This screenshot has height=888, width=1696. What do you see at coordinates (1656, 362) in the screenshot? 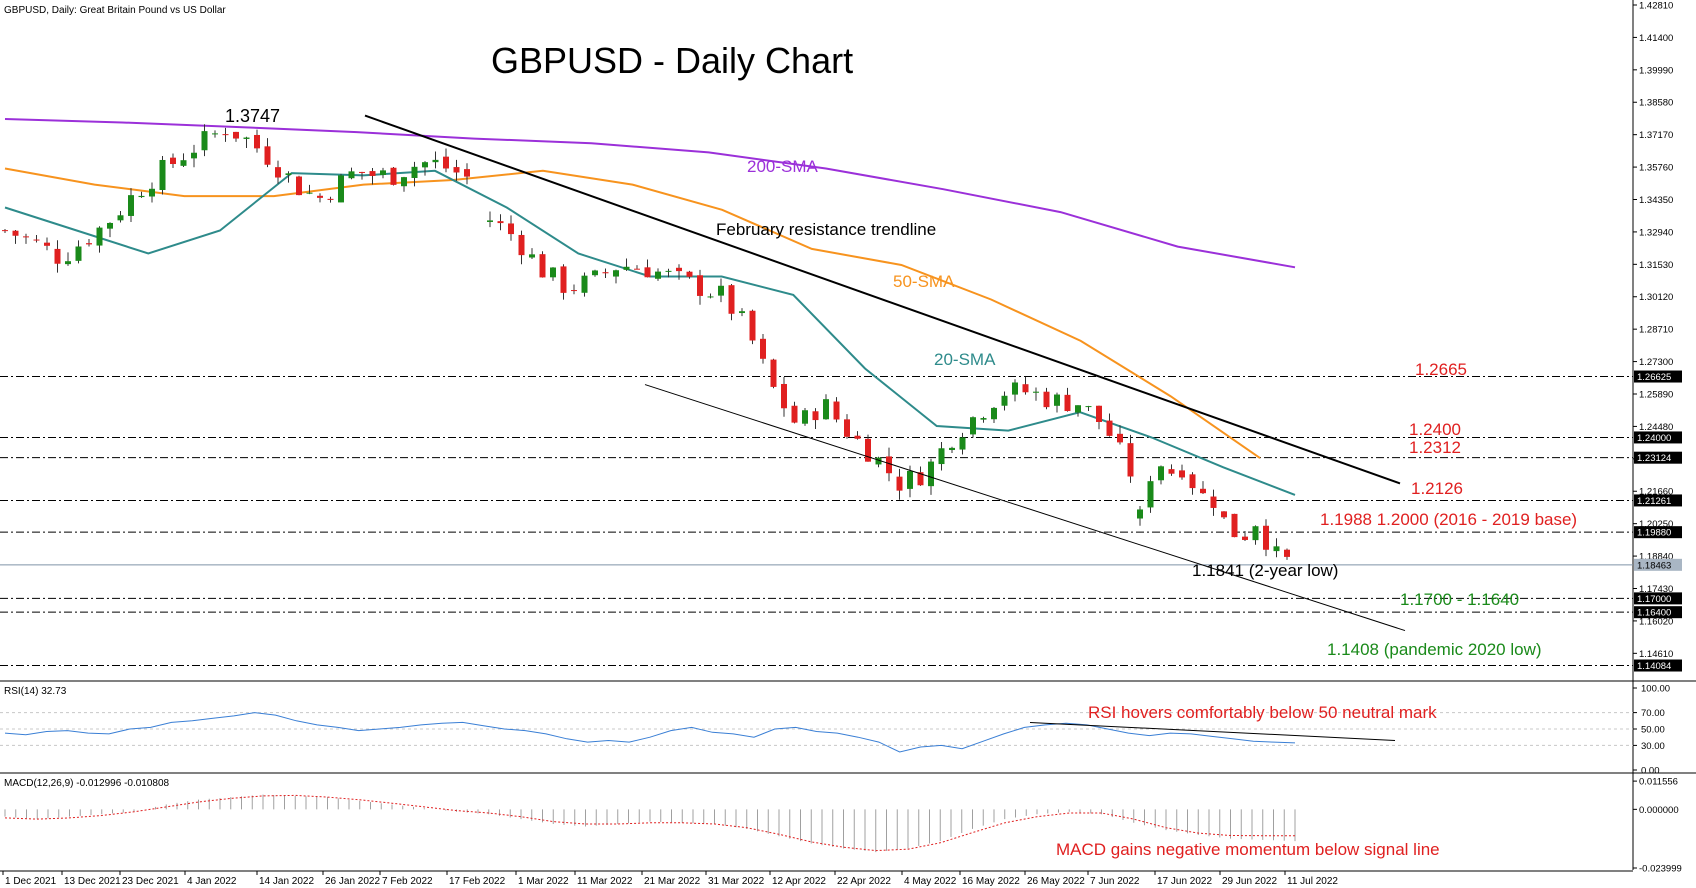
I see `y-tick-label: 1.27300` at bounding box center [1656, 362].